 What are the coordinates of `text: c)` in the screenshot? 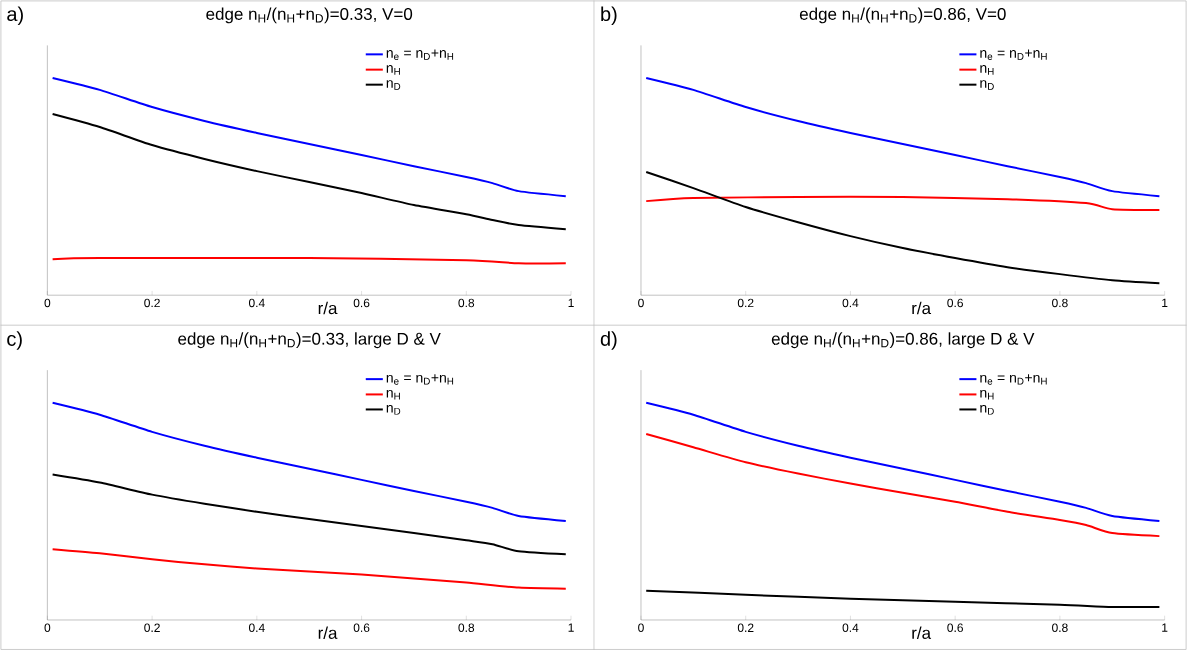 It's located at (14, 340).